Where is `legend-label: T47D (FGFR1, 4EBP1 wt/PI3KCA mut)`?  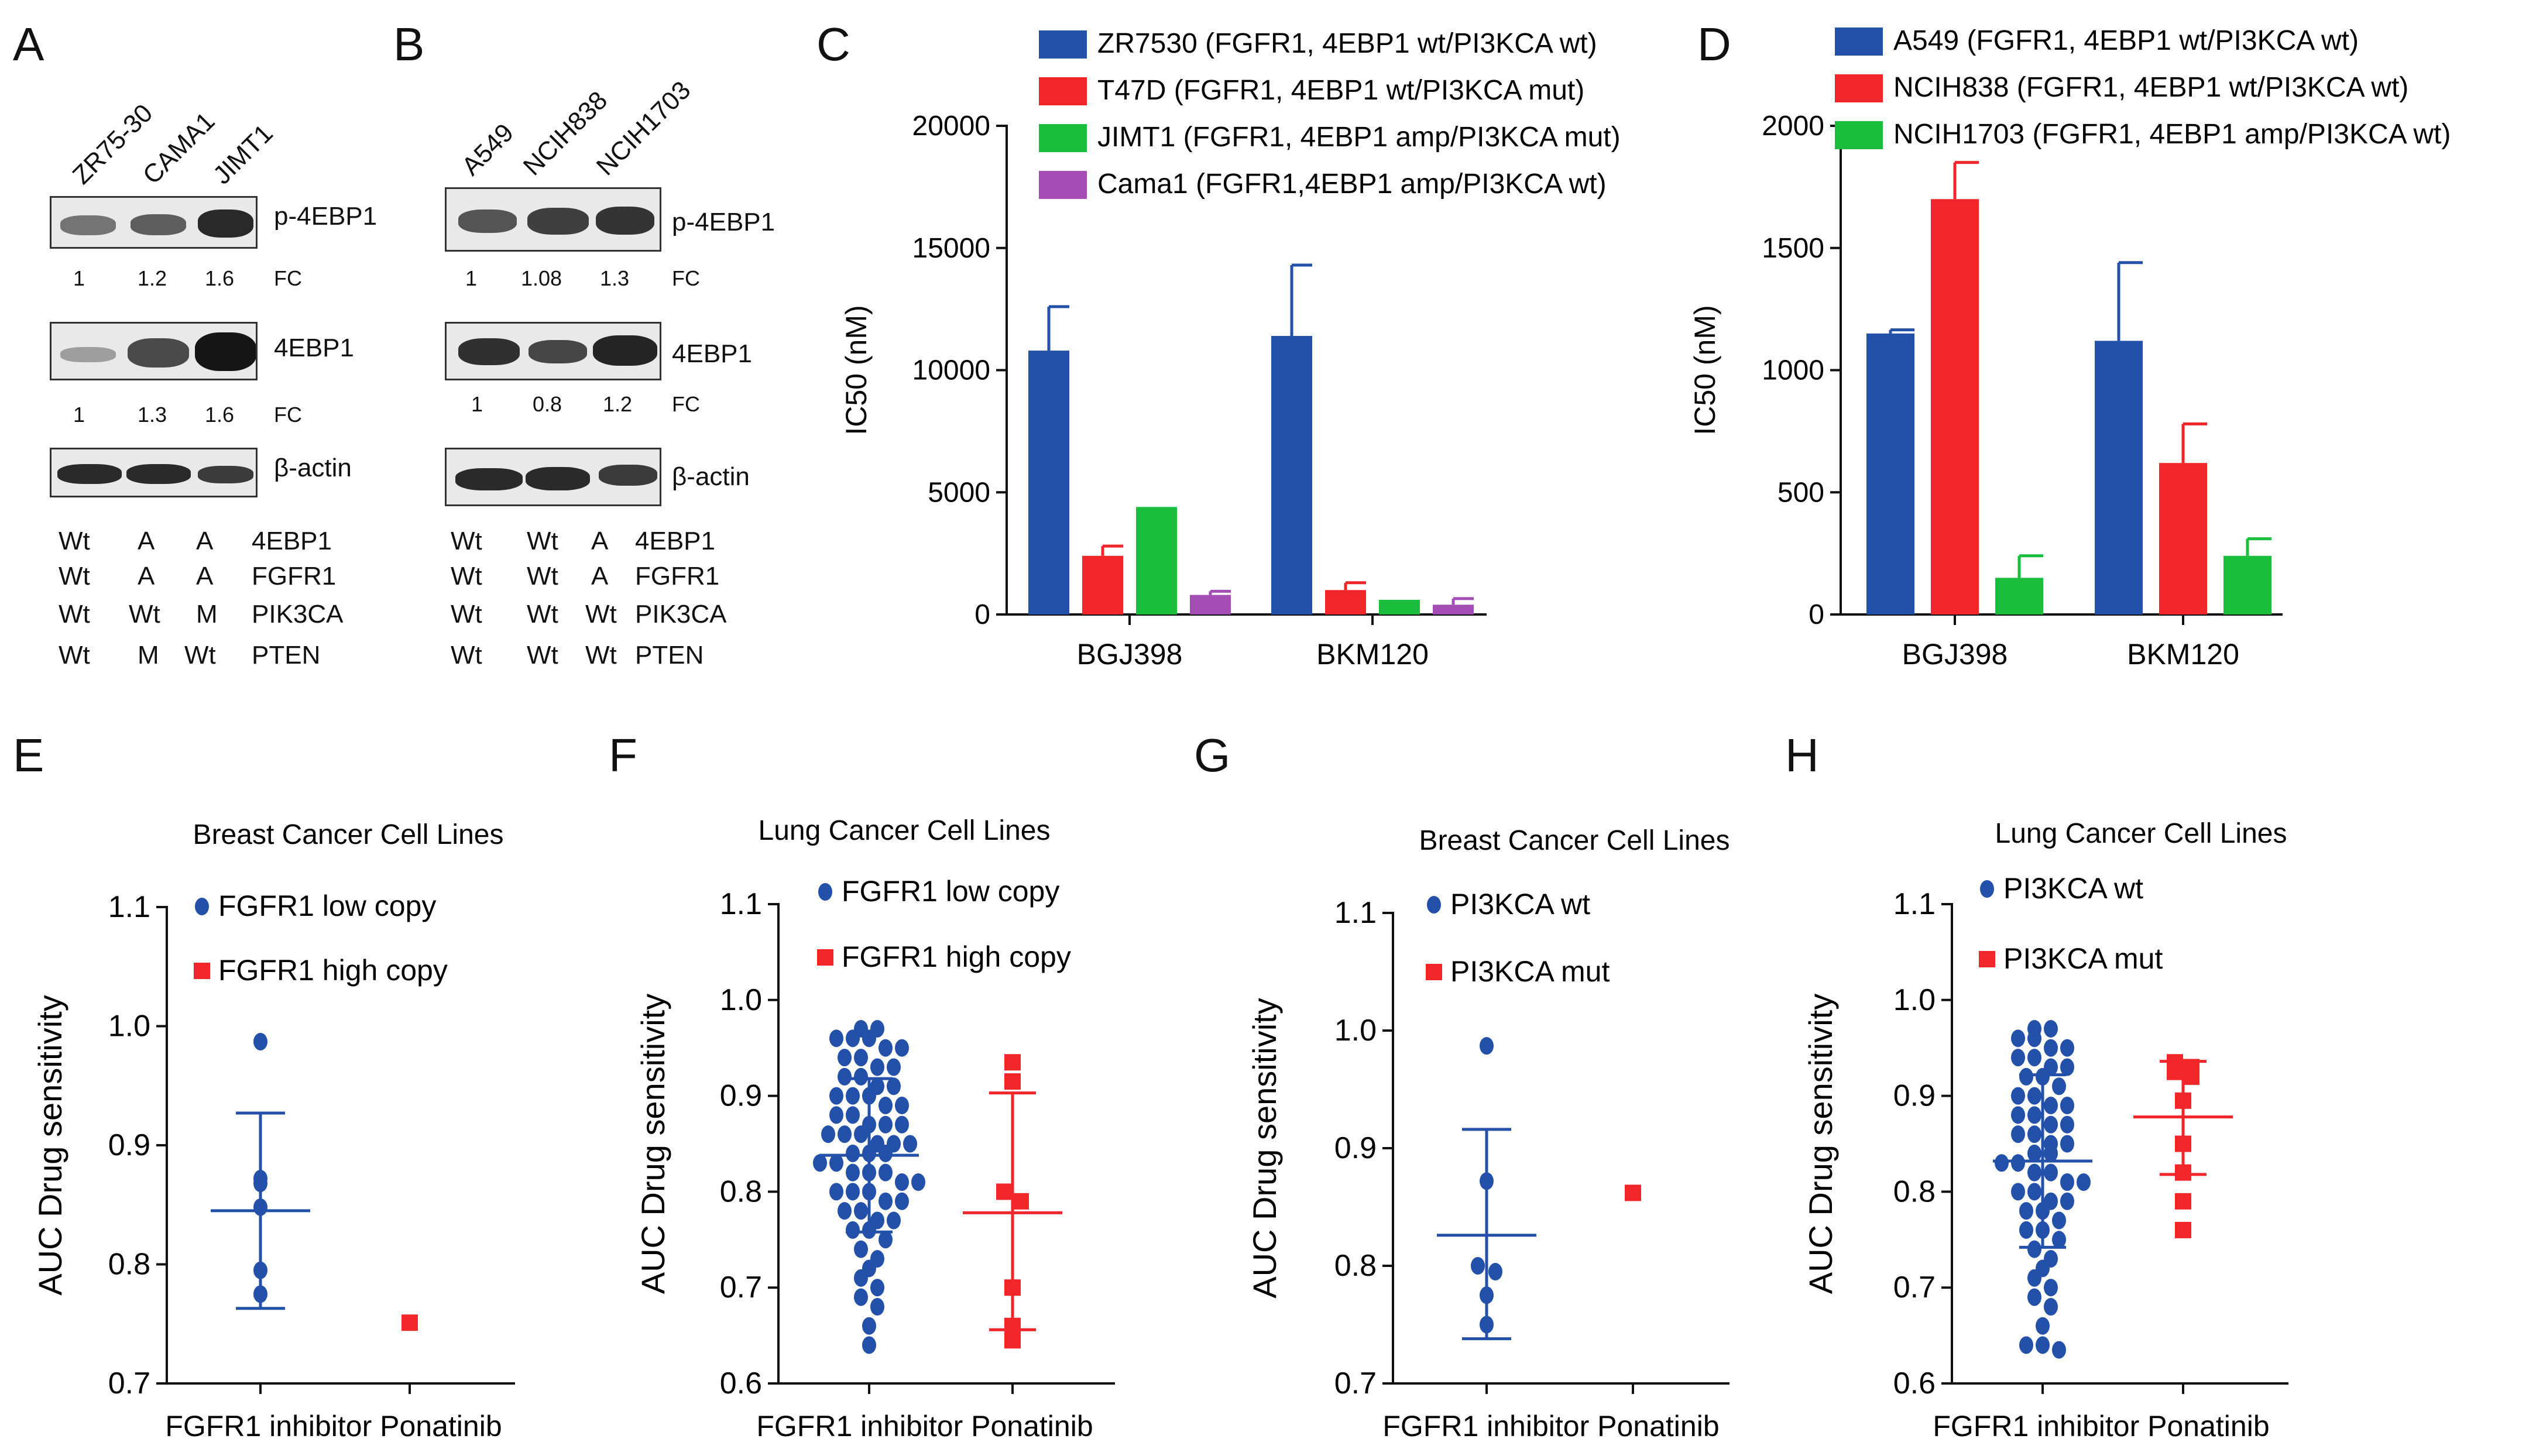
legend-label: T47D (FGFR1, 4EBP1 wt/PI3KCA mut) is located at coordinates (1341, 90).